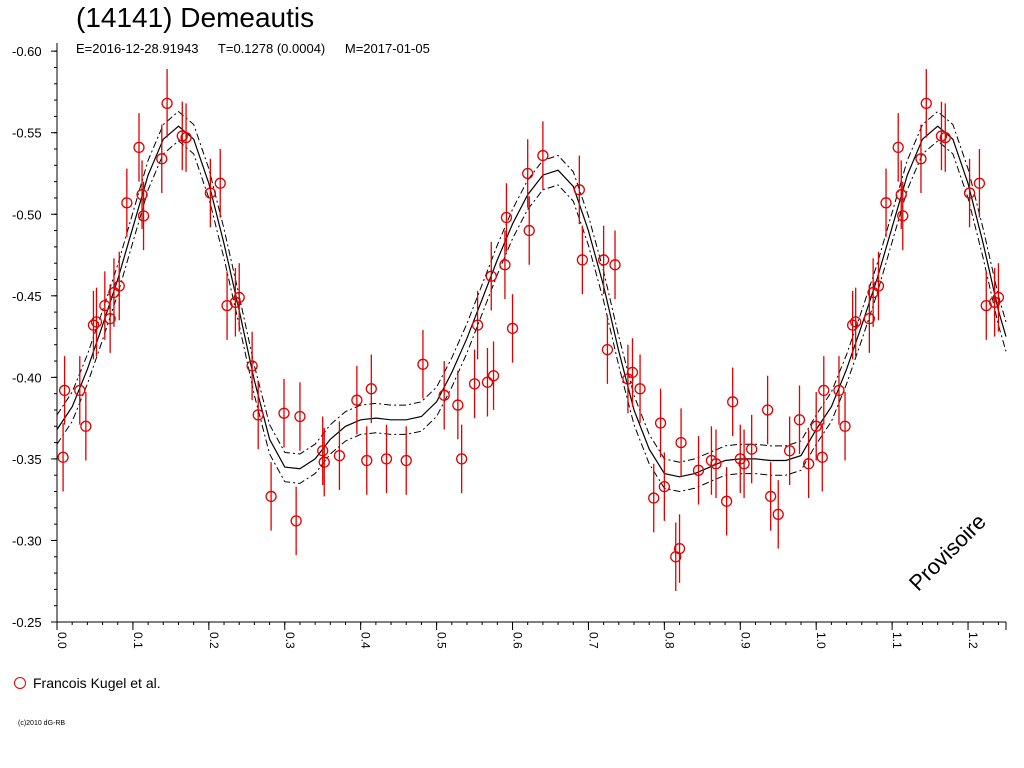  I want to click on x-tick-label: 1.1, so click(897, 640).